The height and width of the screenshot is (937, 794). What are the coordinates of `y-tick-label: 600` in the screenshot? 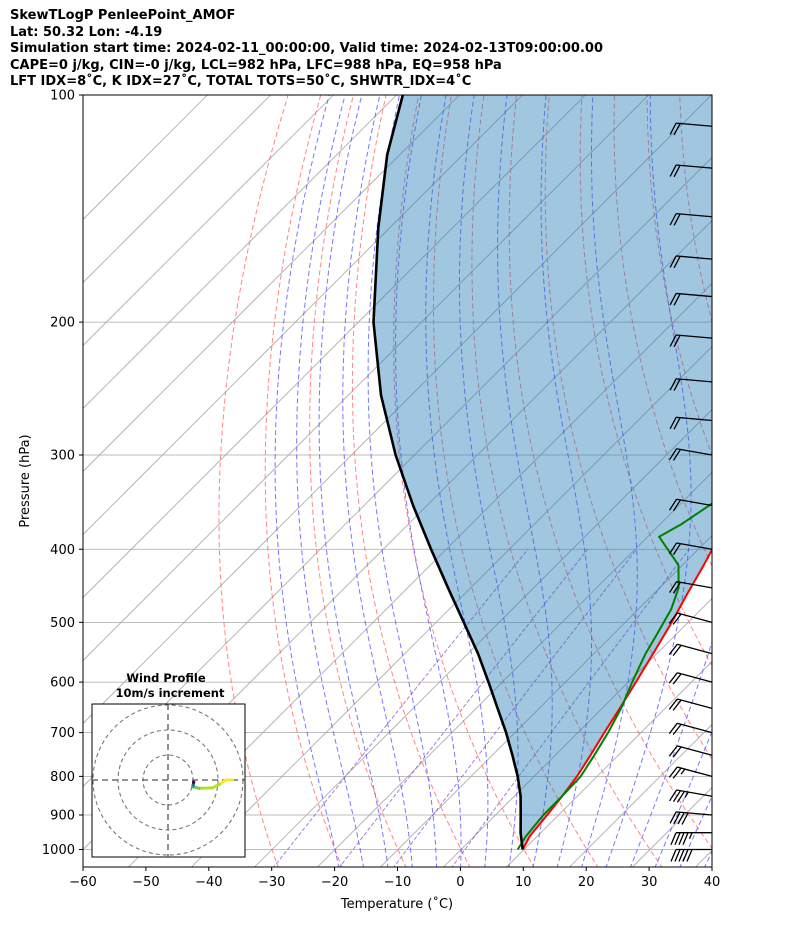 It's located at (62, 683).